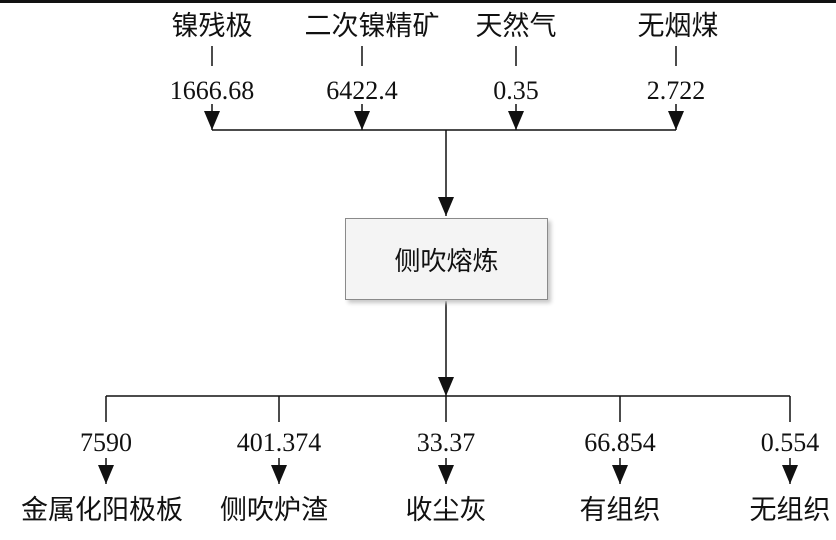 This screenshot has width=836, height=540. Describe the element at coordinates (678, 26) in the screenshot. I see `input-name-4: 无烟煤` at that location.